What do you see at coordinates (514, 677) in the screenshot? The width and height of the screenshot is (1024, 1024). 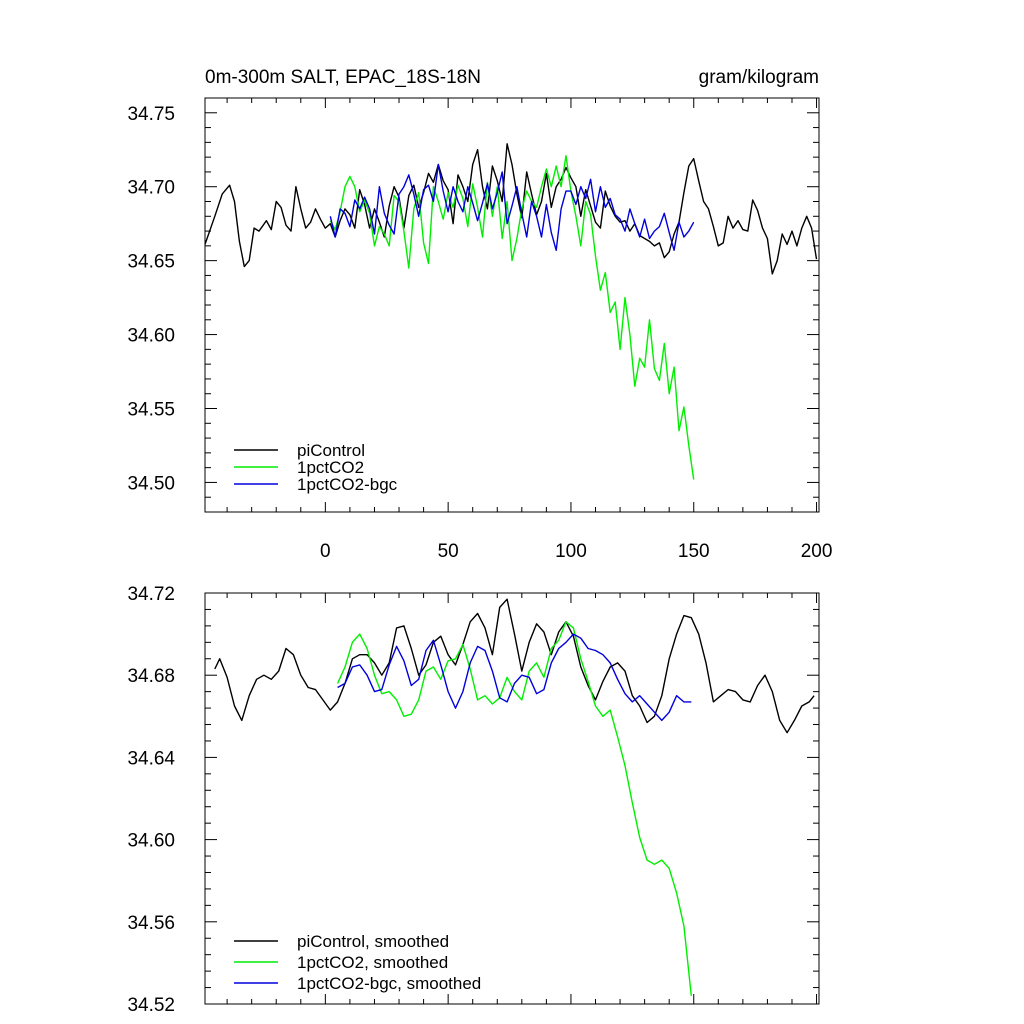 I see `series-line-1pctco2-bgc-smoothed` at bounding box center [514, 677].